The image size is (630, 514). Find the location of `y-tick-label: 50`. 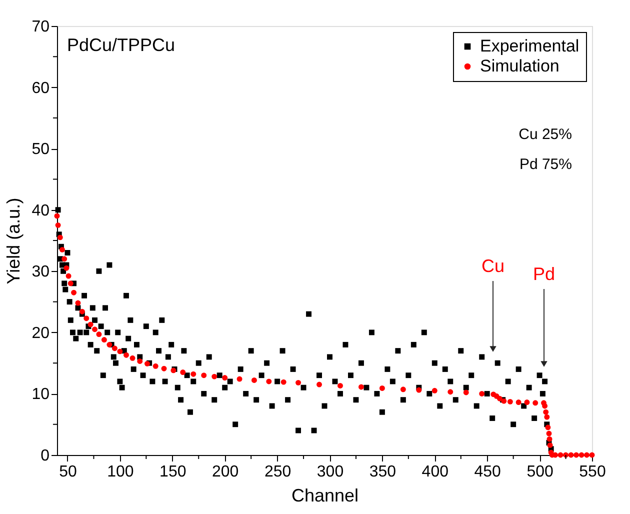

y-tick-label: 50 is located at coordinates (41, 149).